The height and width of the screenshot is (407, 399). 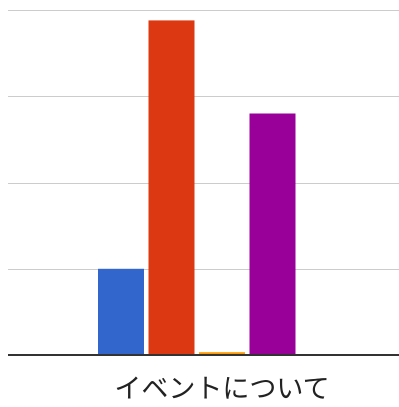 I want to click on x-axis-category-label: イベントについて, so click(x=221, y=389).